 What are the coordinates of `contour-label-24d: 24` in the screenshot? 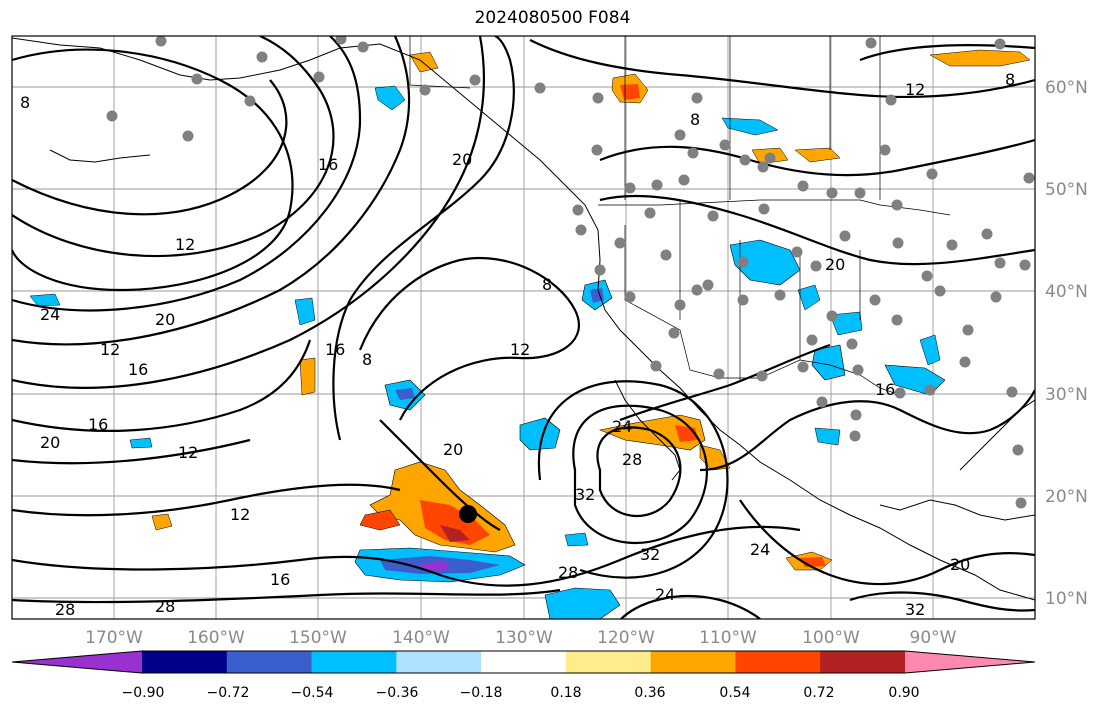 It's located at (760, 549).